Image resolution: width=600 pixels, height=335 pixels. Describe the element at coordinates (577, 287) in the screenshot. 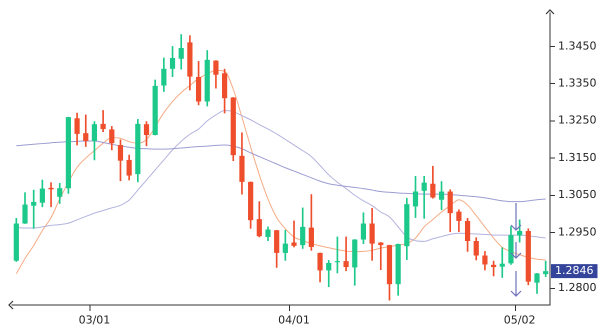

I see `y-tick-label: 1.2800` at that location.